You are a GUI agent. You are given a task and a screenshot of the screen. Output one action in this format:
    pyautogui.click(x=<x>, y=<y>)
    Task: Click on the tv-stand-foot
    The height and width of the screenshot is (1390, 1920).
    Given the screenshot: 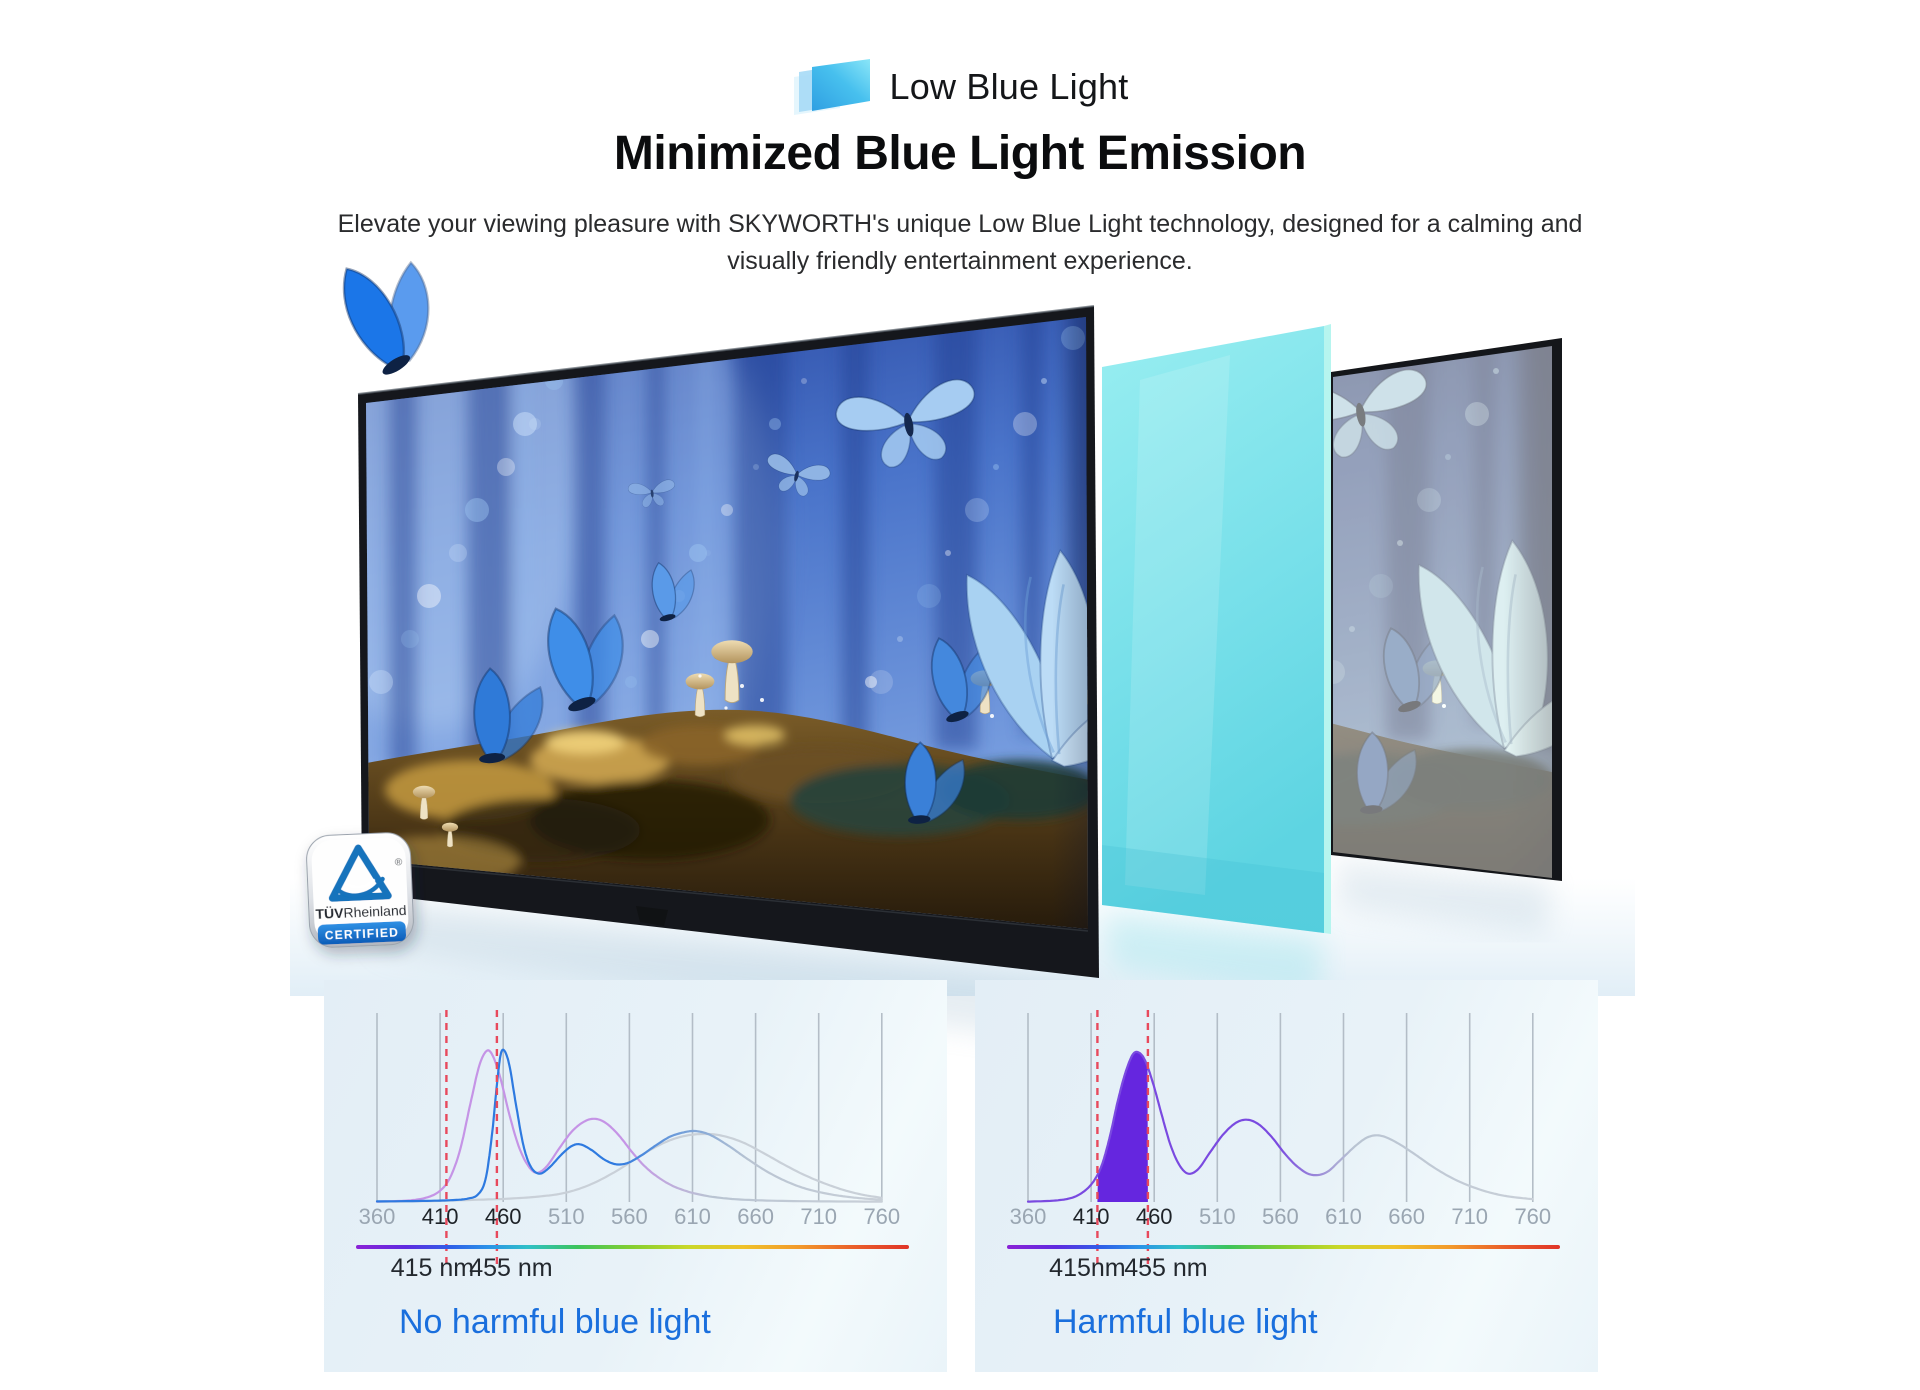 What is the action you would take?
    pyautogui.click(x=652, y=916)
    